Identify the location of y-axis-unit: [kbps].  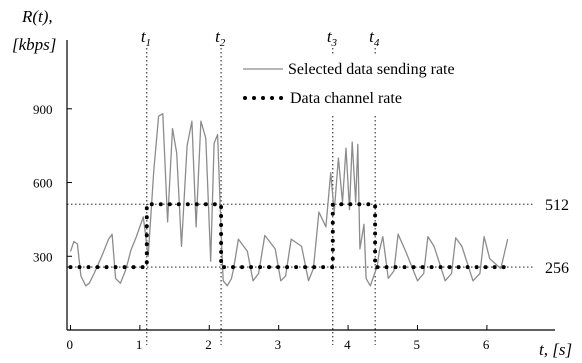
(34, 44).